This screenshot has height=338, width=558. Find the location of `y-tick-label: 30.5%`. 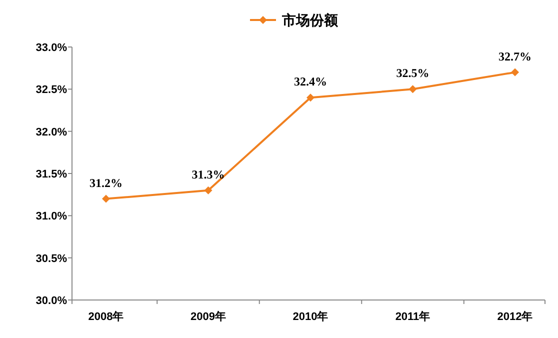

y-tick-label: 30.5% is located at coordinates (52, 258).